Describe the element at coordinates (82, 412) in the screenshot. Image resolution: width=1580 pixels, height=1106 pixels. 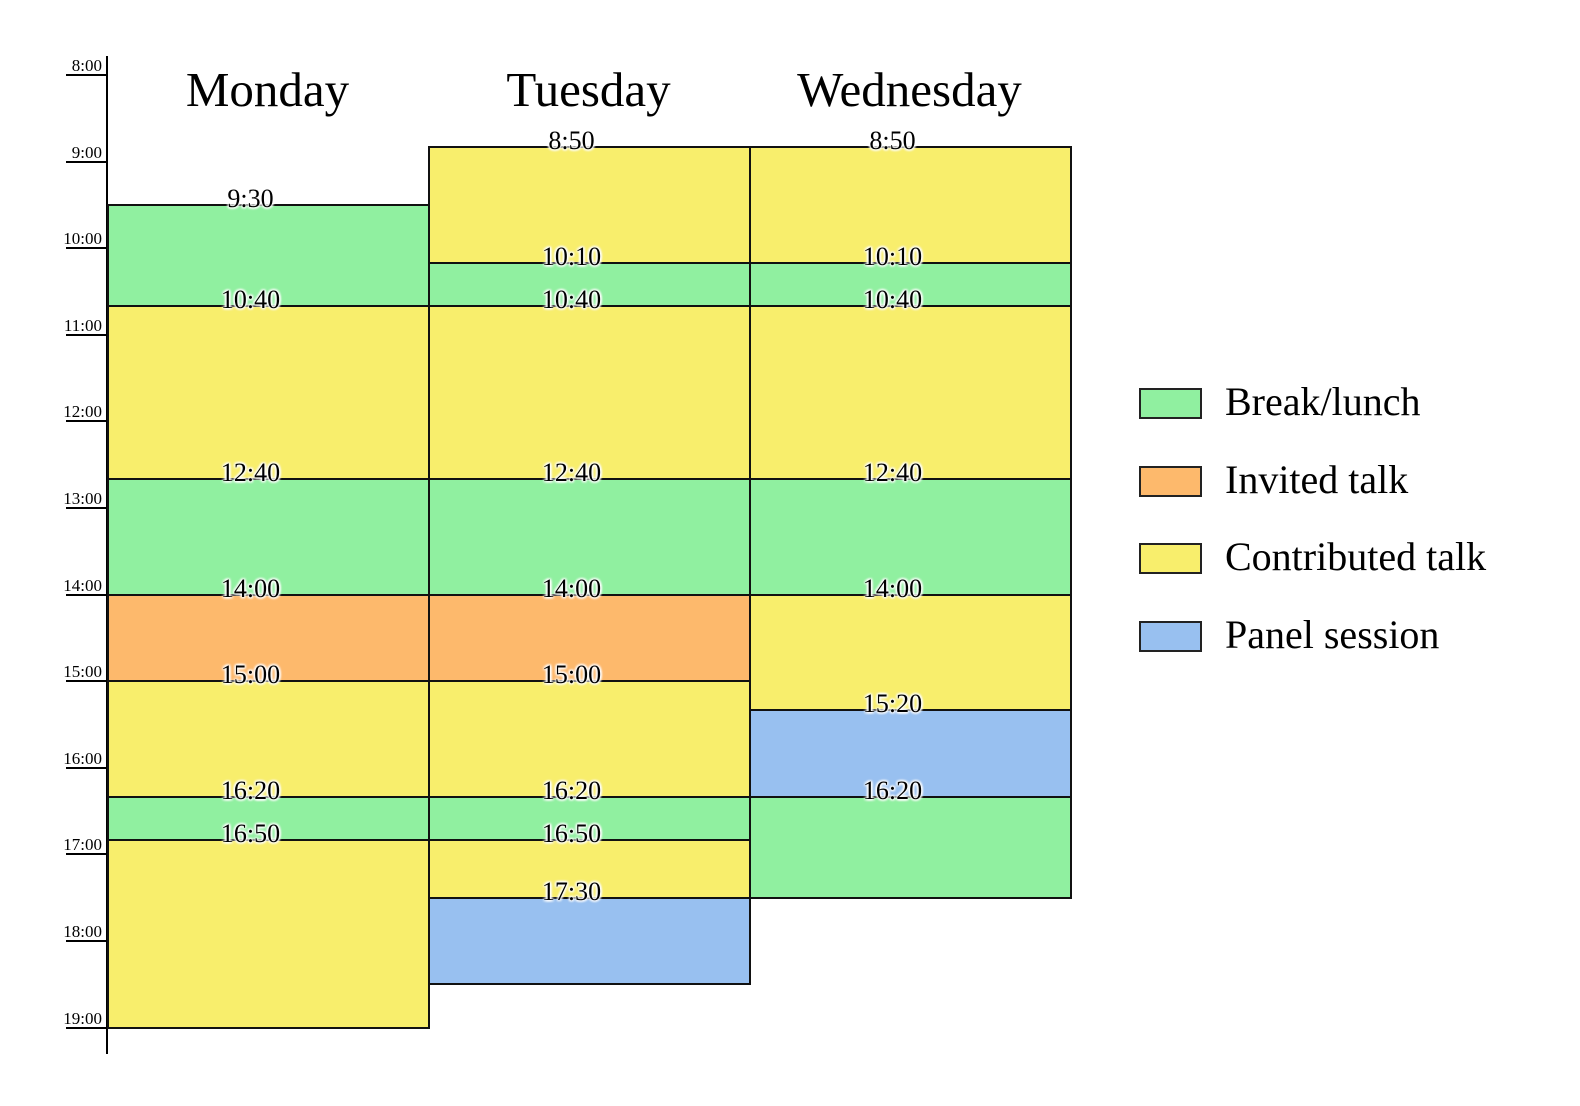
I see `axis-tick-label: 12:00` at that location.